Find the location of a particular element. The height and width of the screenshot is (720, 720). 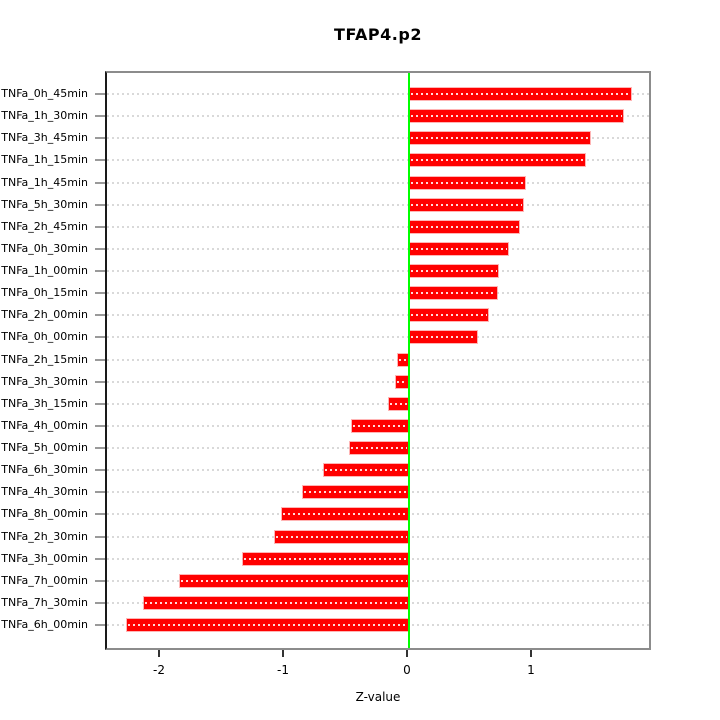

y-tick-label: TNFa_2h_45min is located at coordinates (44, 226).